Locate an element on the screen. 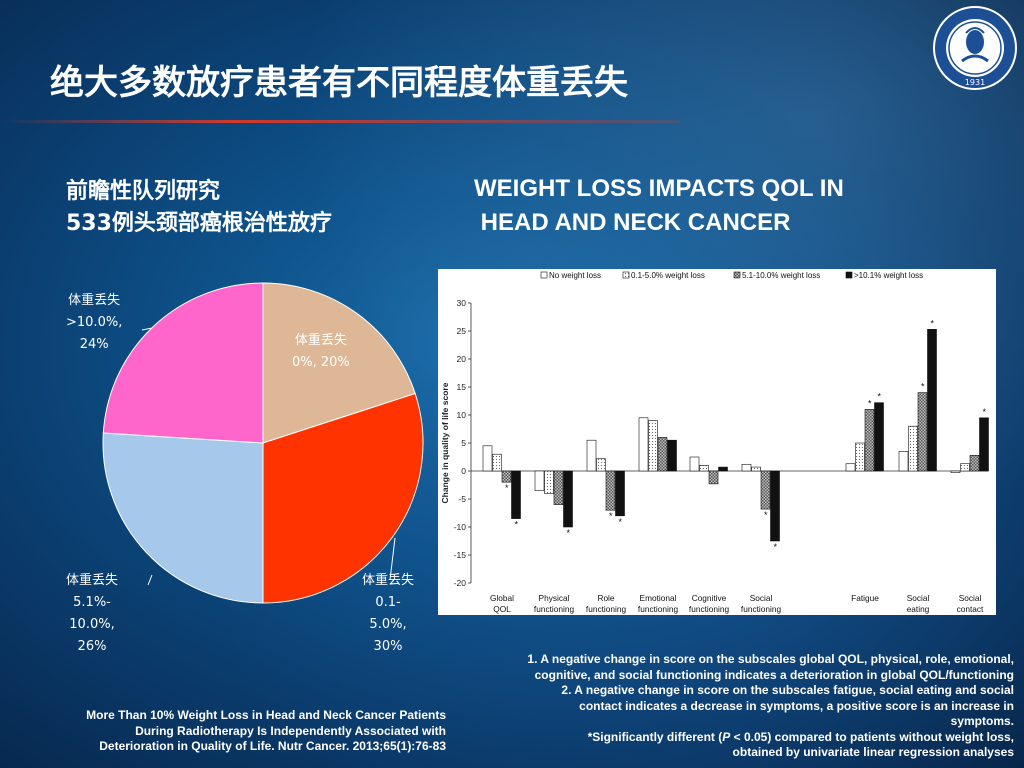 The height and width of the screenshot is (768, 1024). pie-label-line: 5.0%, is located at coordinates (388, 624).